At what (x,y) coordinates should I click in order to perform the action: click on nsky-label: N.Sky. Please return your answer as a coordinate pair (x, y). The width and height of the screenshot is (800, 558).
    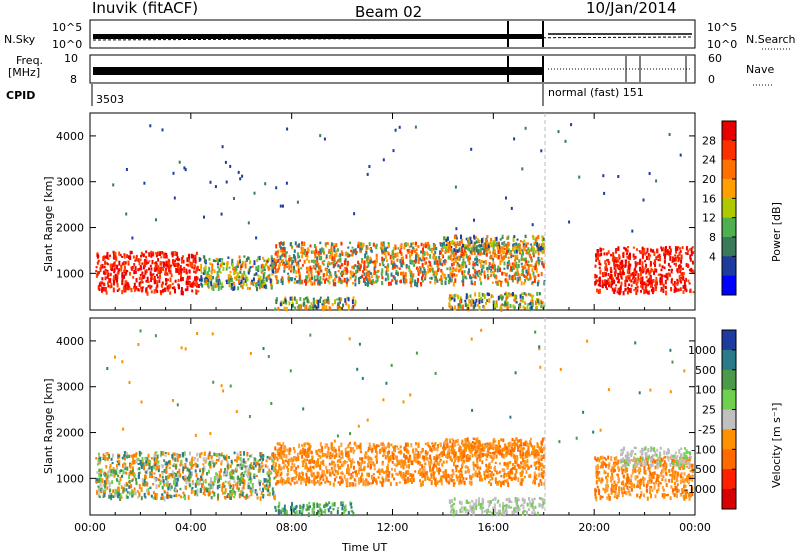
    Looking at the image, I should click on (20, 39).